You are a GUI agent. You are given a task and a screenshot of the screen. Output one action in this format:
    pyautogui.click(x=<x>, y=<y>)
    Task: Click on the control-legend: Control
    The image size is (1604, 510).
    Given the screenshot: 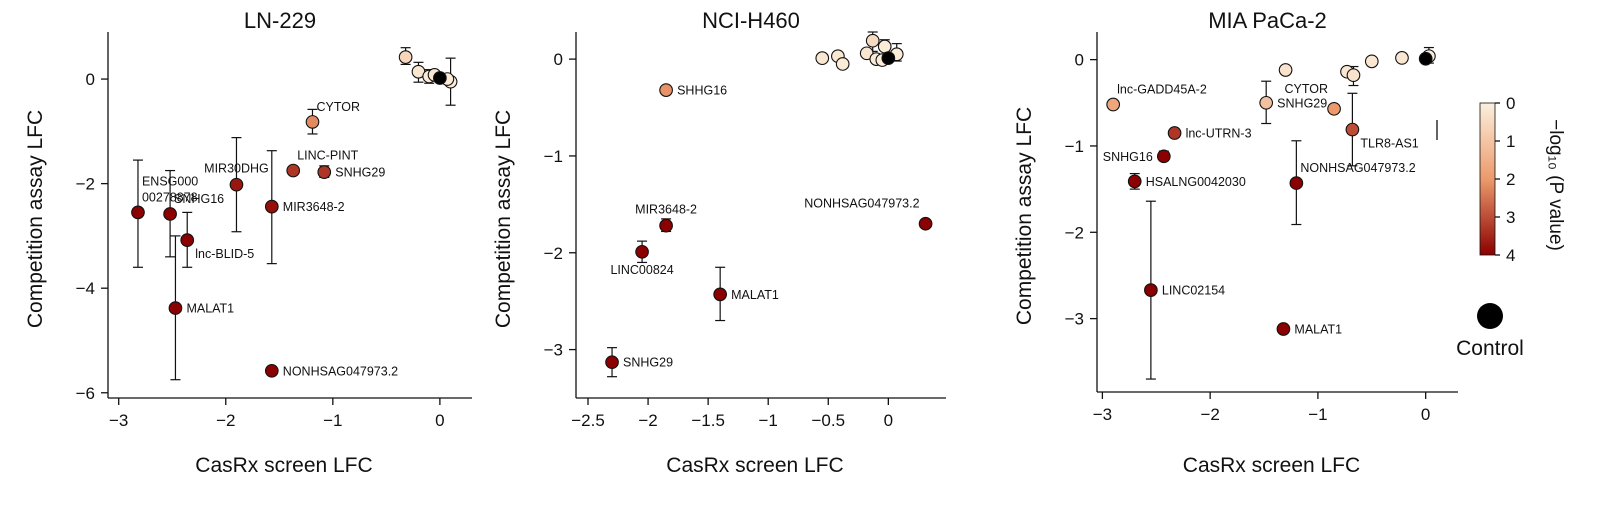 What is the action you would take?
    pyautogui.click(x=1490, y=331)
    